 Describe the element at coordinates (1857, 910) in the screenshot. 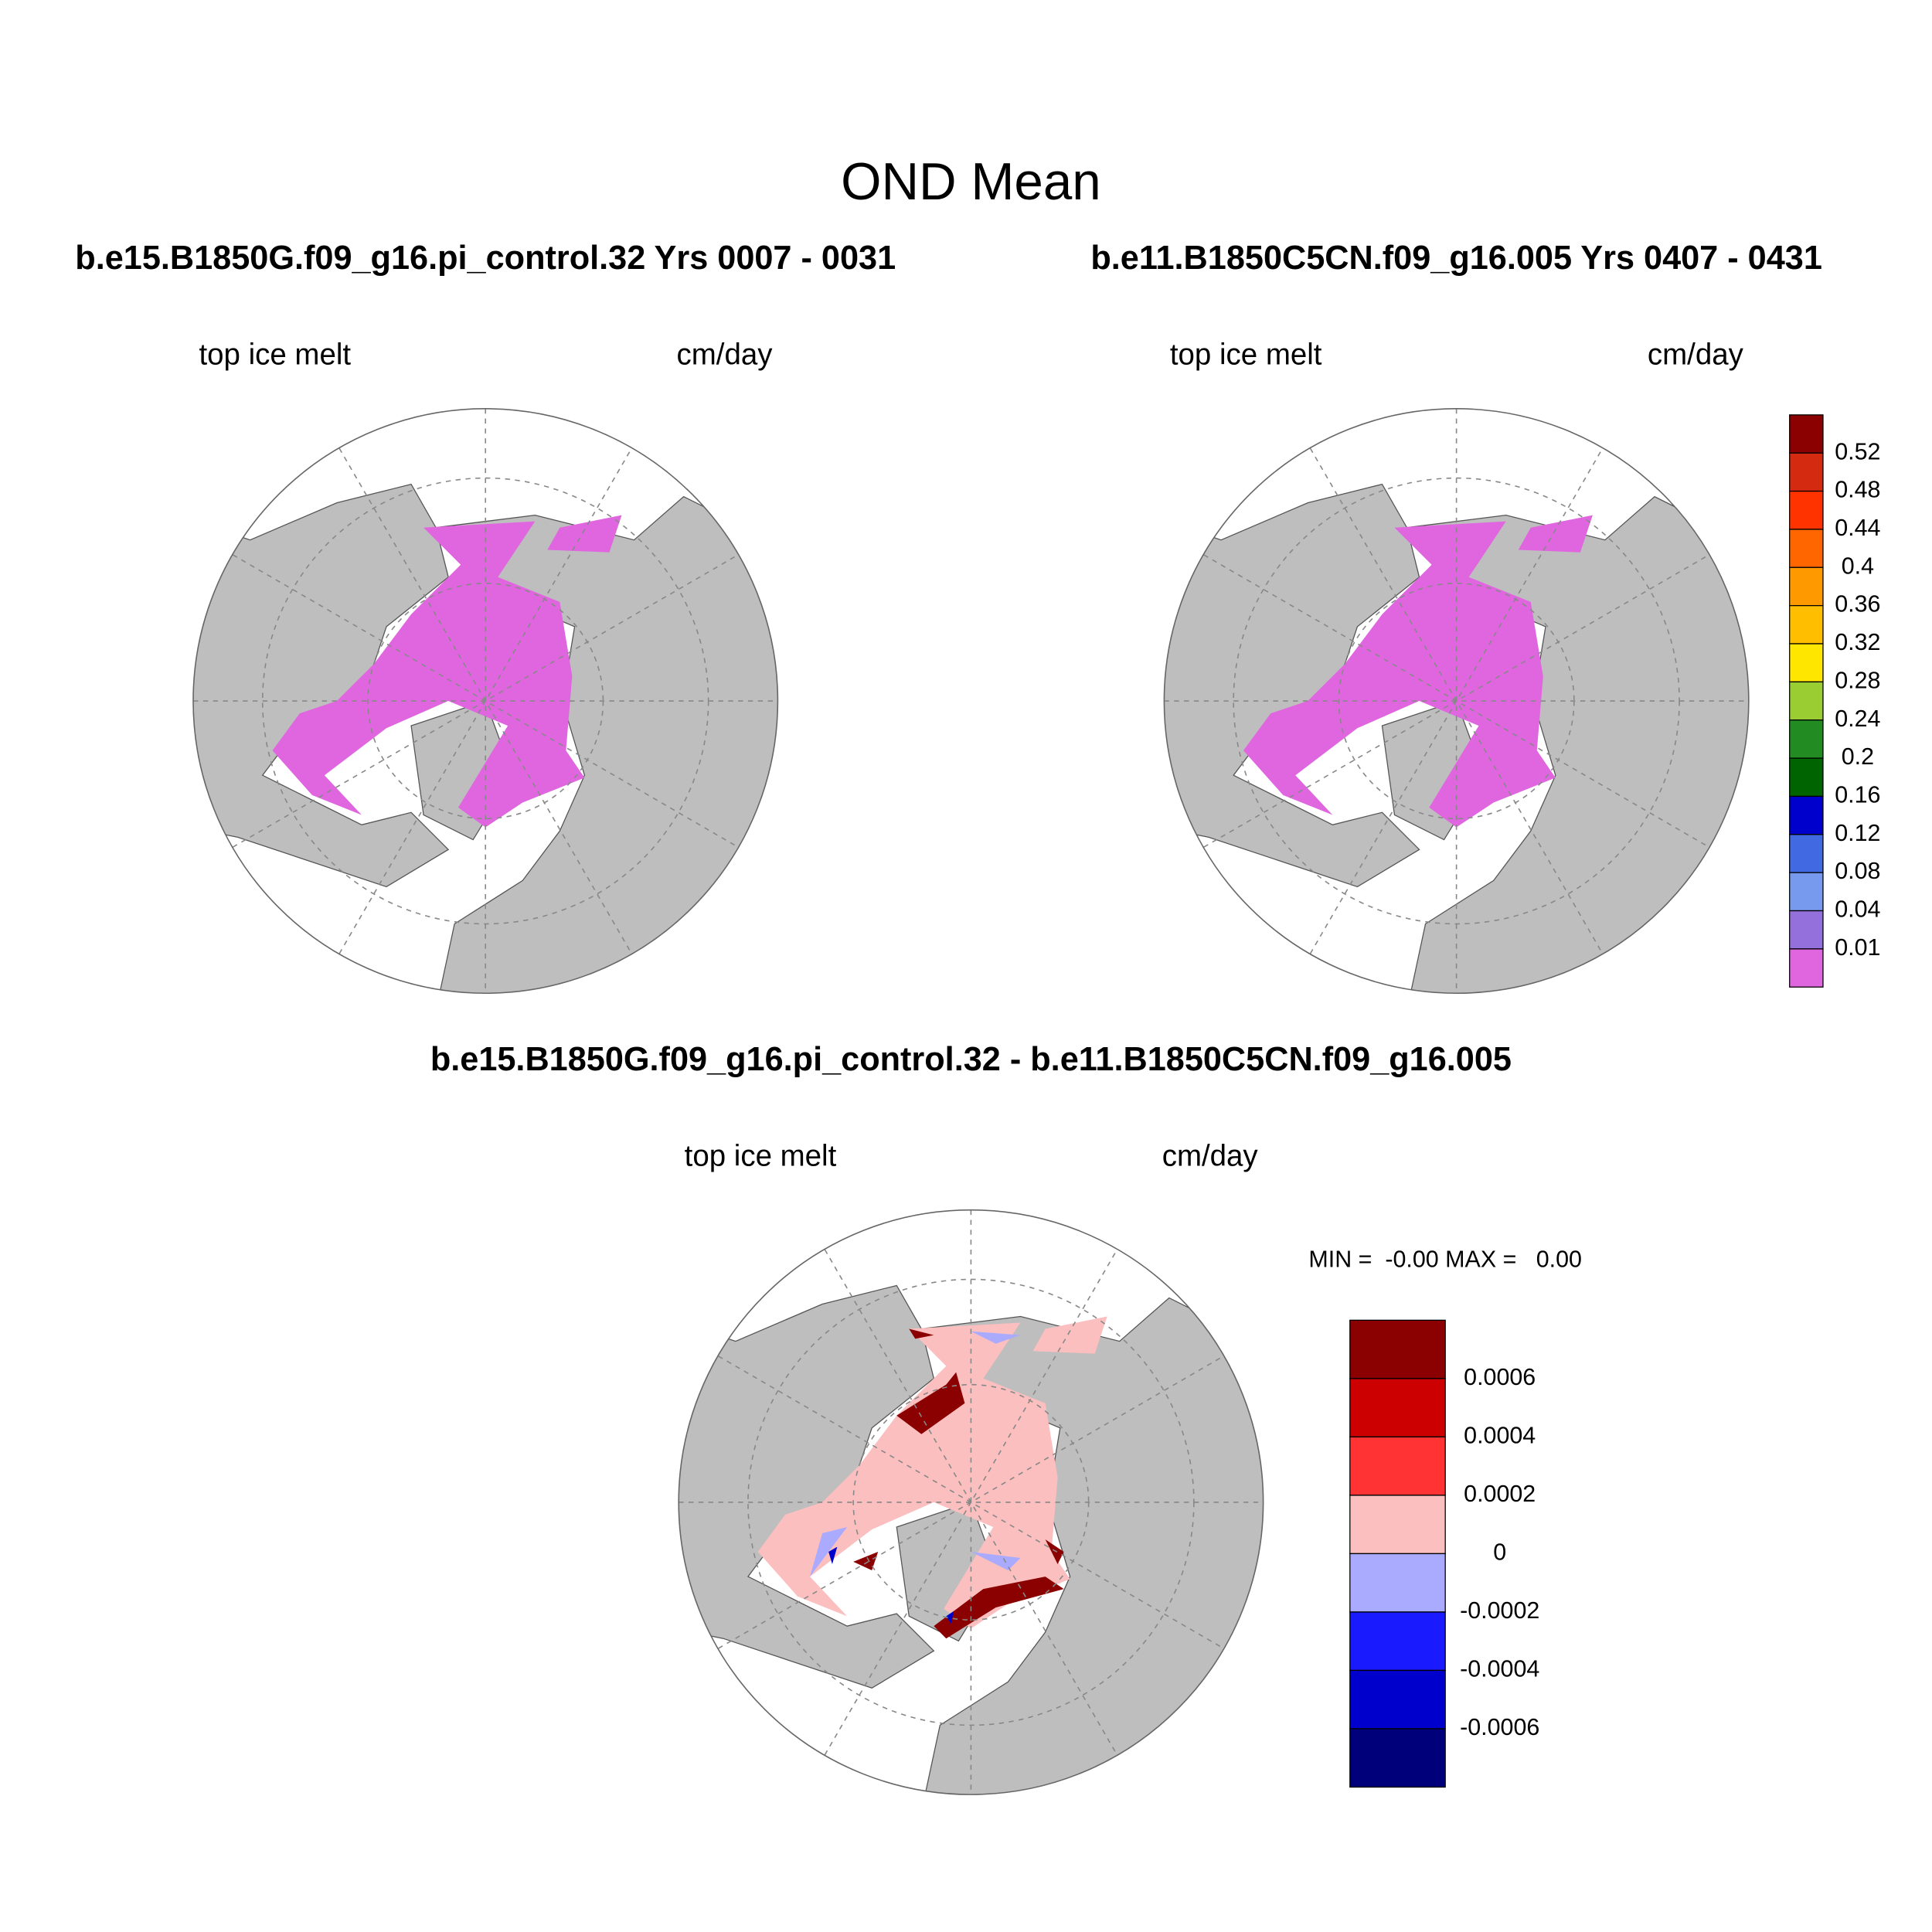

I see `colorbar-label: 0.04` at that location.